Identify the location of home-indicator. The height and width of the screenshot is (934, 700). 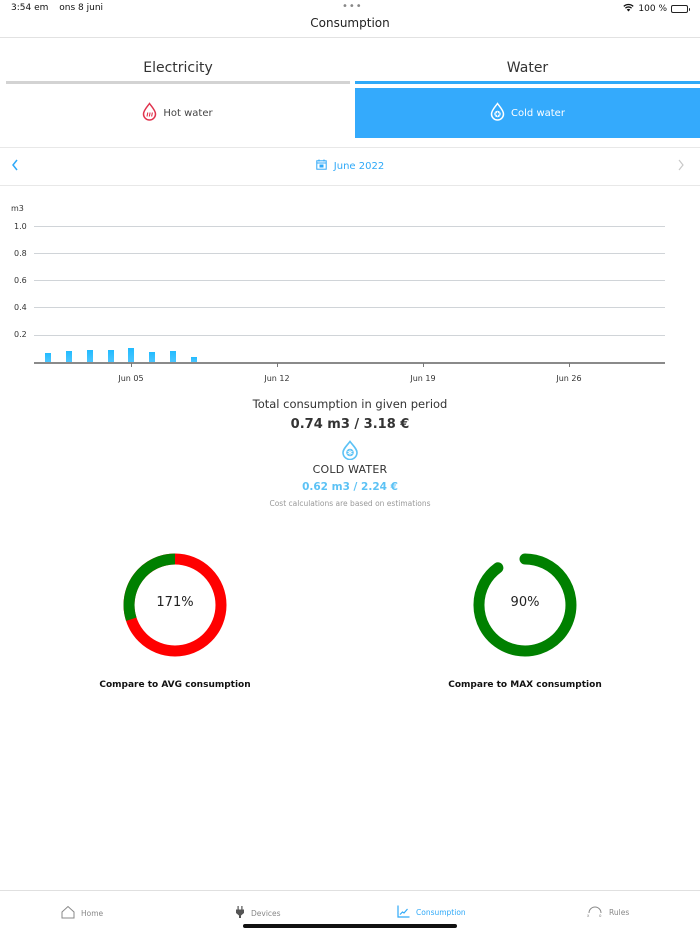
(350, 926).